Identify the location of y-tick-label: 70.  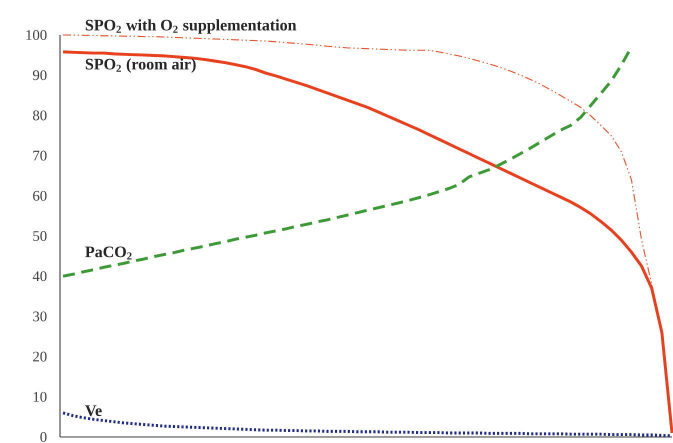
(40, 155).